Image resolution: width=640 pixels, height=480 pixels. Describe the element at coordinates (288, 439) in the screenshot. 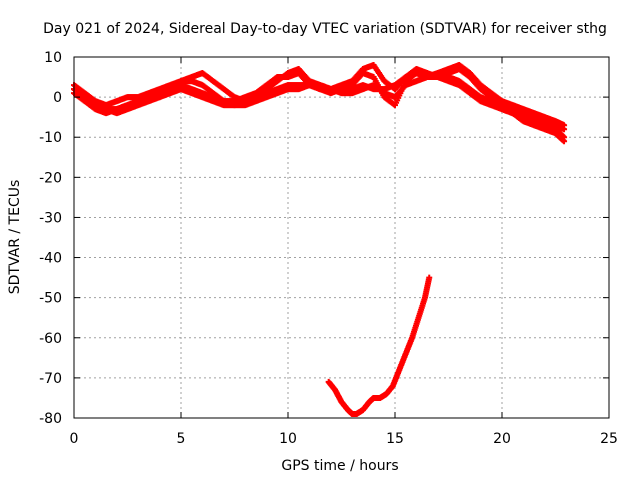

I see `x-tick-label: 10` at that location.